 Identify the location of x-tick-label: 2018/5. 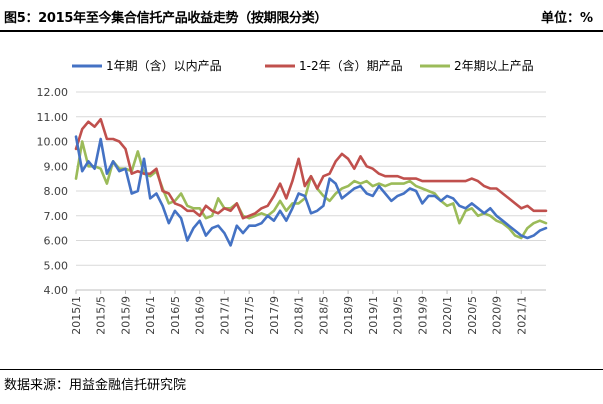
(323, 315).